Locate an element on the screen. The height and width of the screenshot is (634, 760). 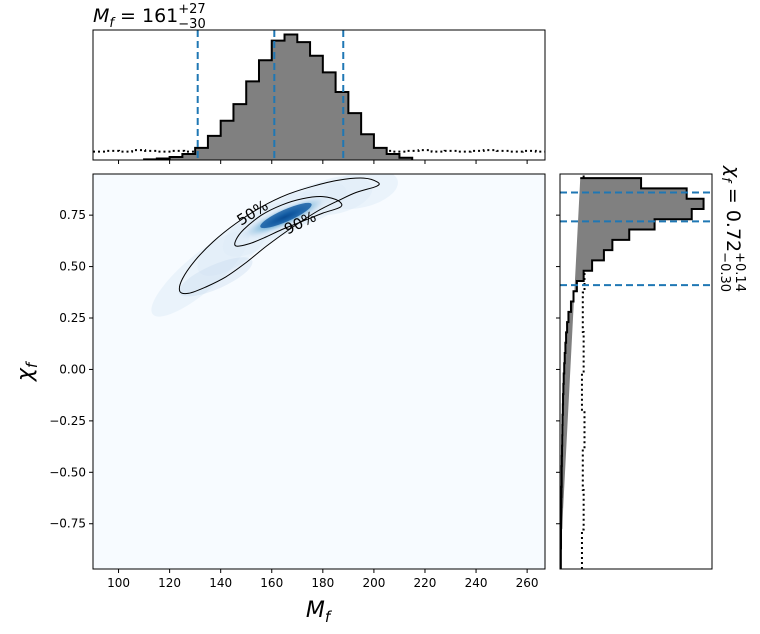
marginal-x-title-eq: = is located at coordinates (128, 16).